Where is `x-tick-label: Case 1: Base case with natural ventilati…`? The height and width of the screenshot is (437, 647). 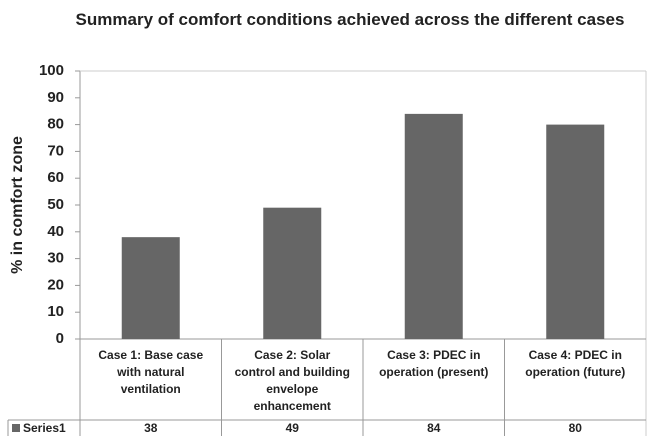
x-tick-label: Case 1: Base case with natural ventilati… is located at coordinates (151, 372).